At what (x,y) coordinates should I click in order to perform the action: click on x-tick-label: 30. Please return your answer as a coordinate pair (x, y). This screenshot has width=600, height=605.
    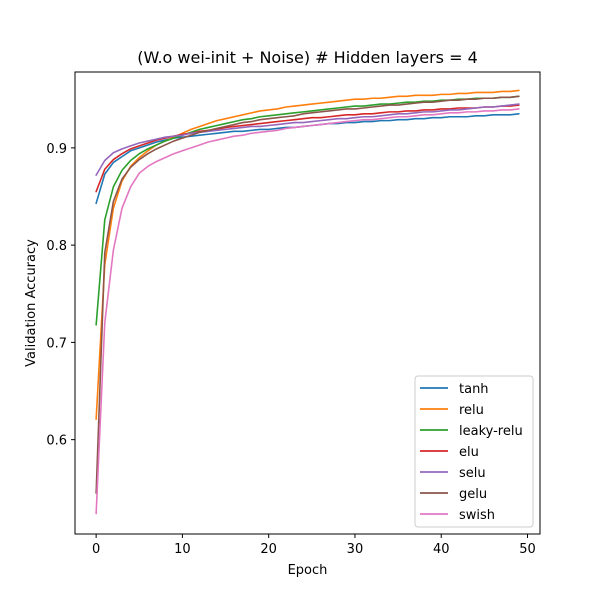
    Looking at the image, I should click on (355, 549).